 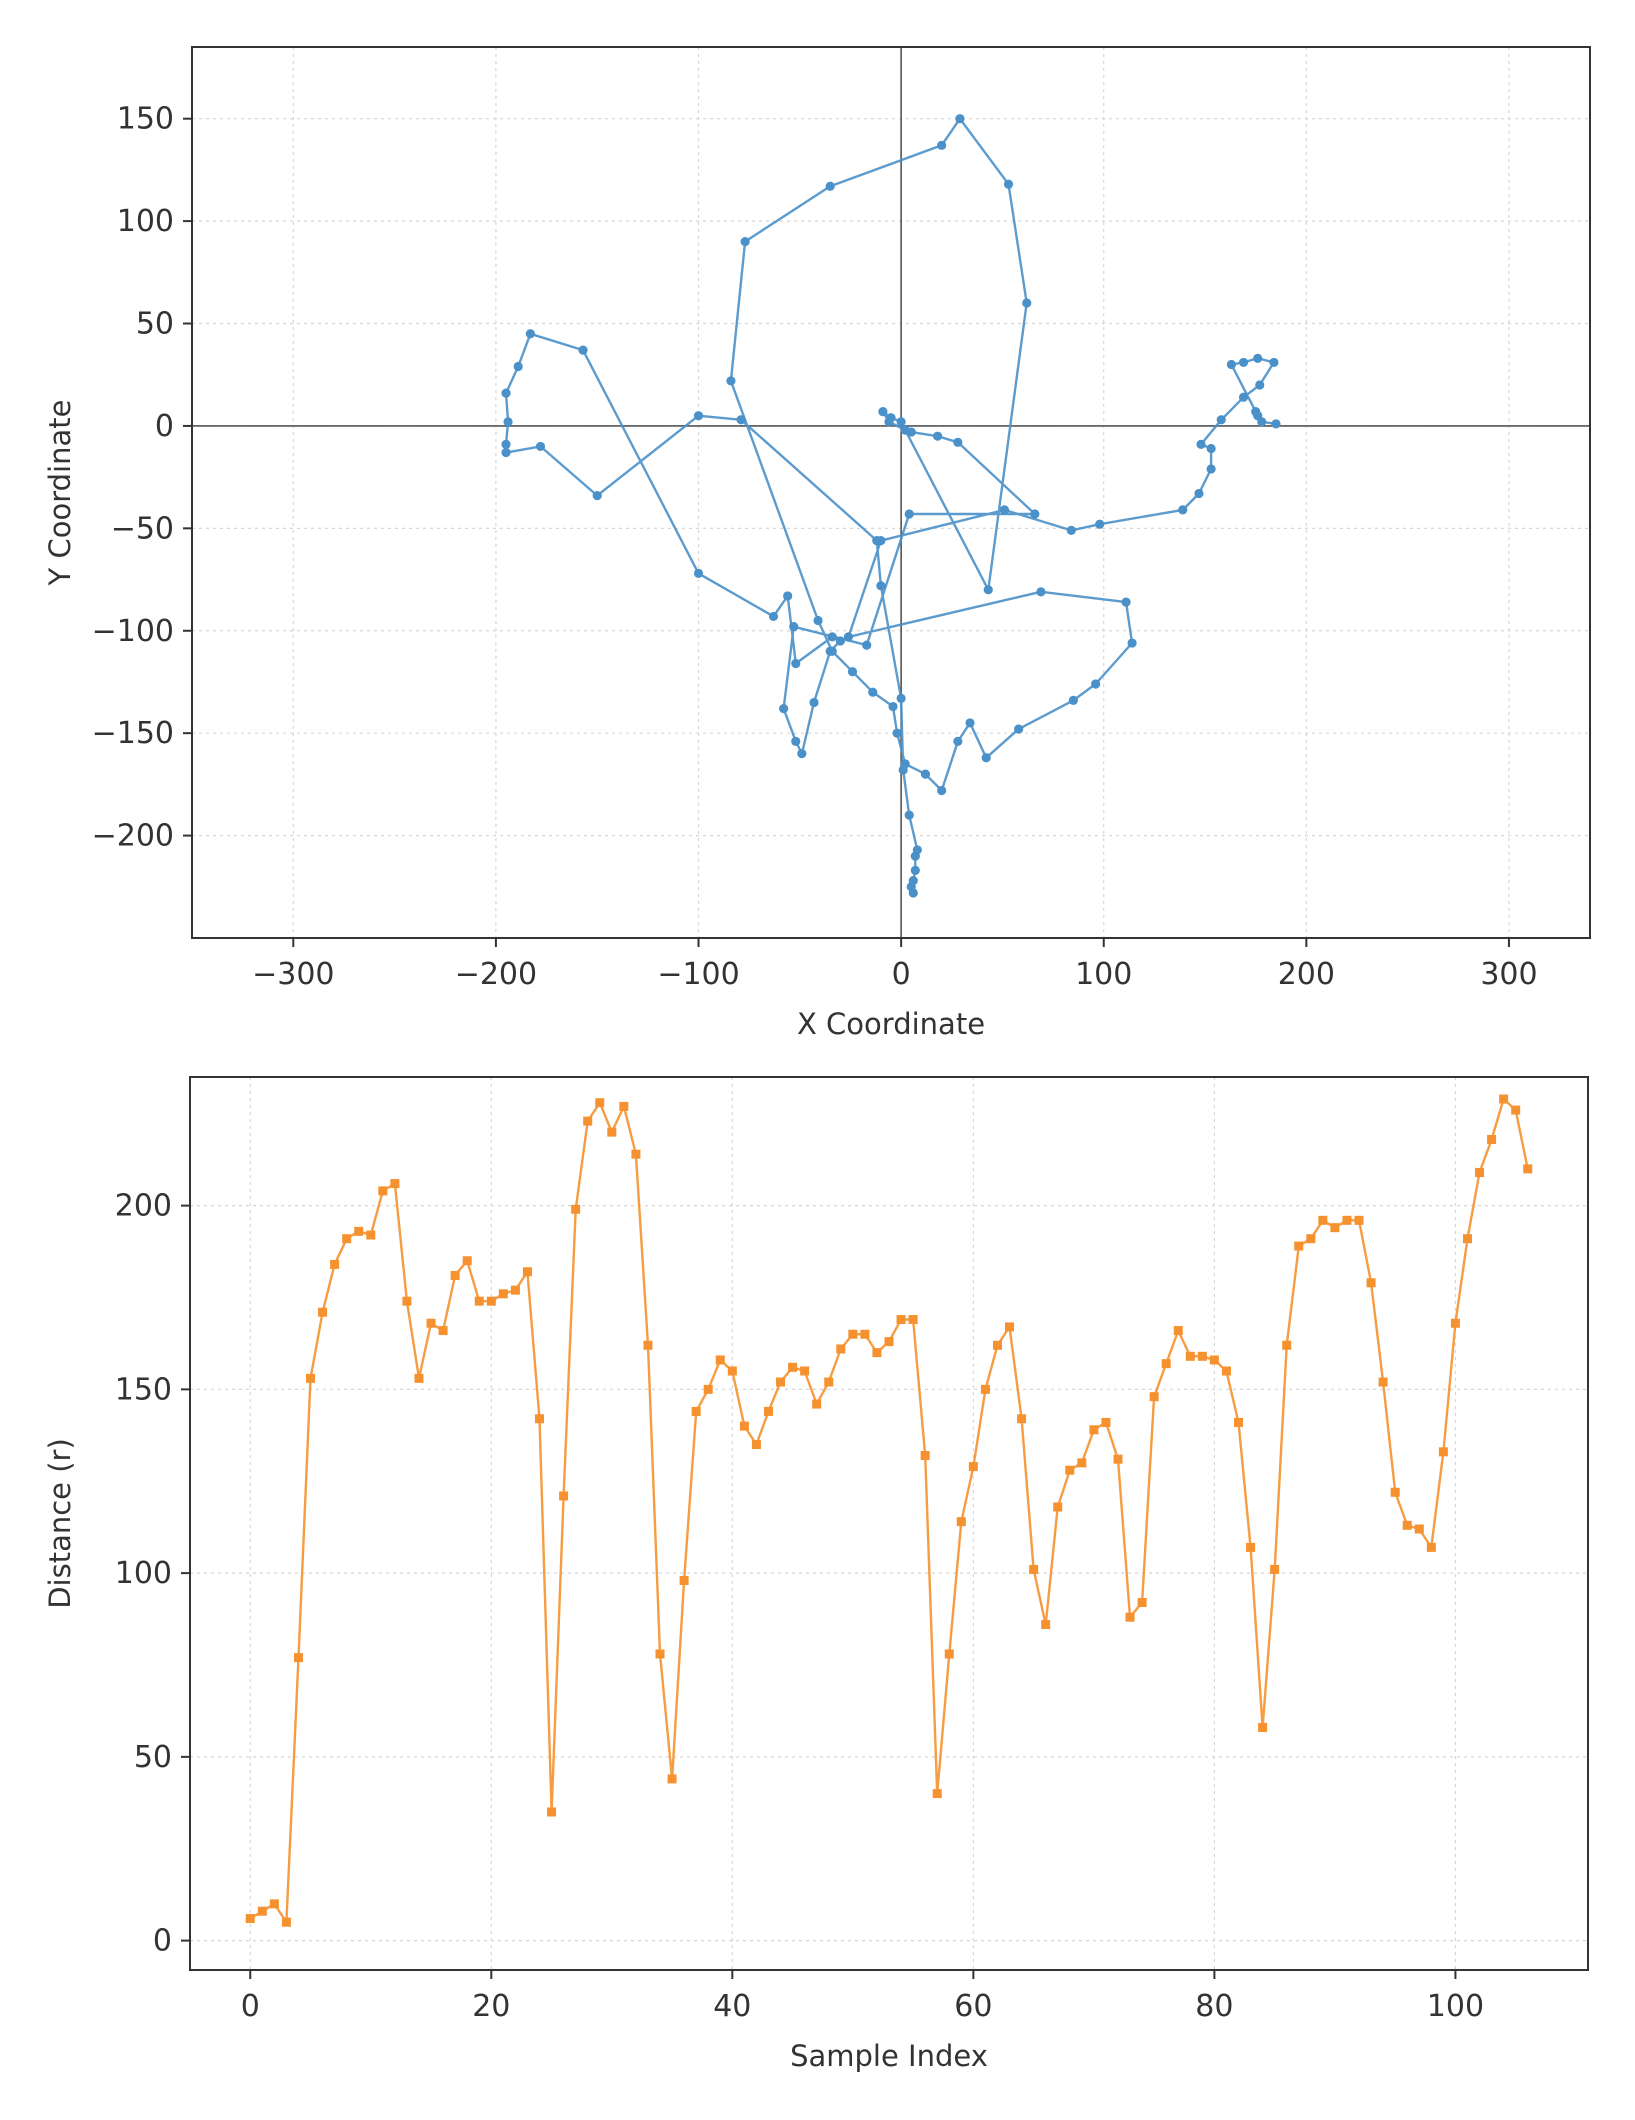 What do you see at coordinates (143, 1206) in the screenshot?
I see `distance-y-tick-label: 200` at bounding box center [143, 1206].